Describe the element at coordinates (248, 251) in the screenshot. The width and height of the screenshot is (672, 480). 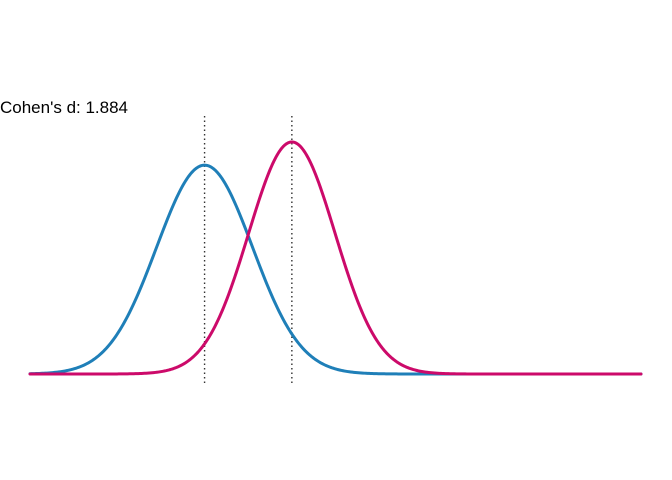
I see `reference-lines` at that location.